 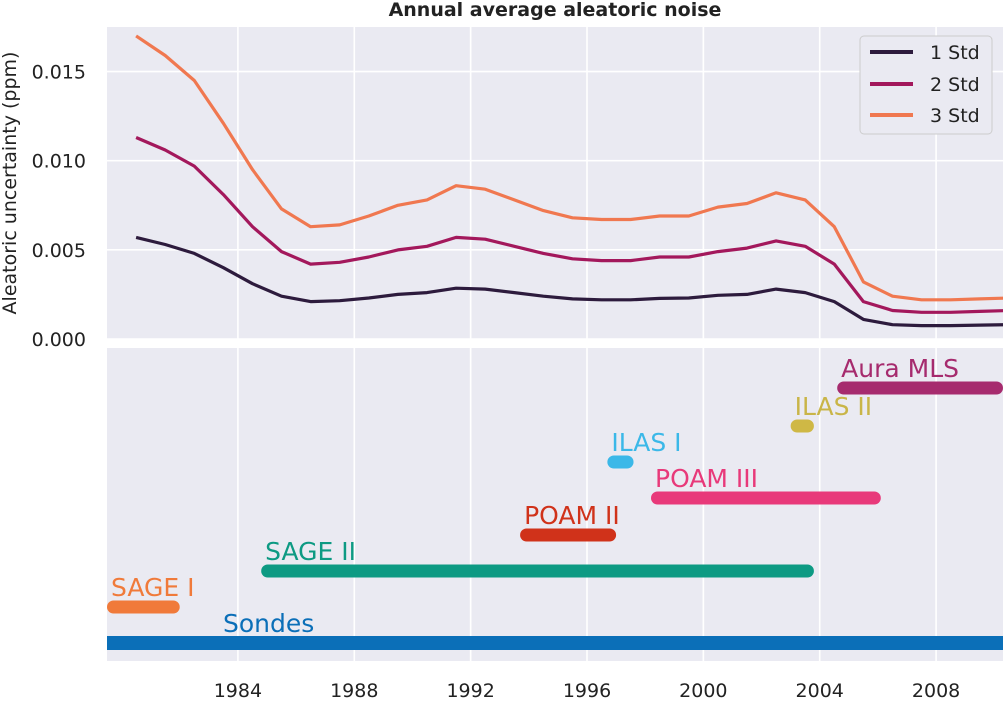 I want to click on bar-sondes, so click(x=555, y=643).